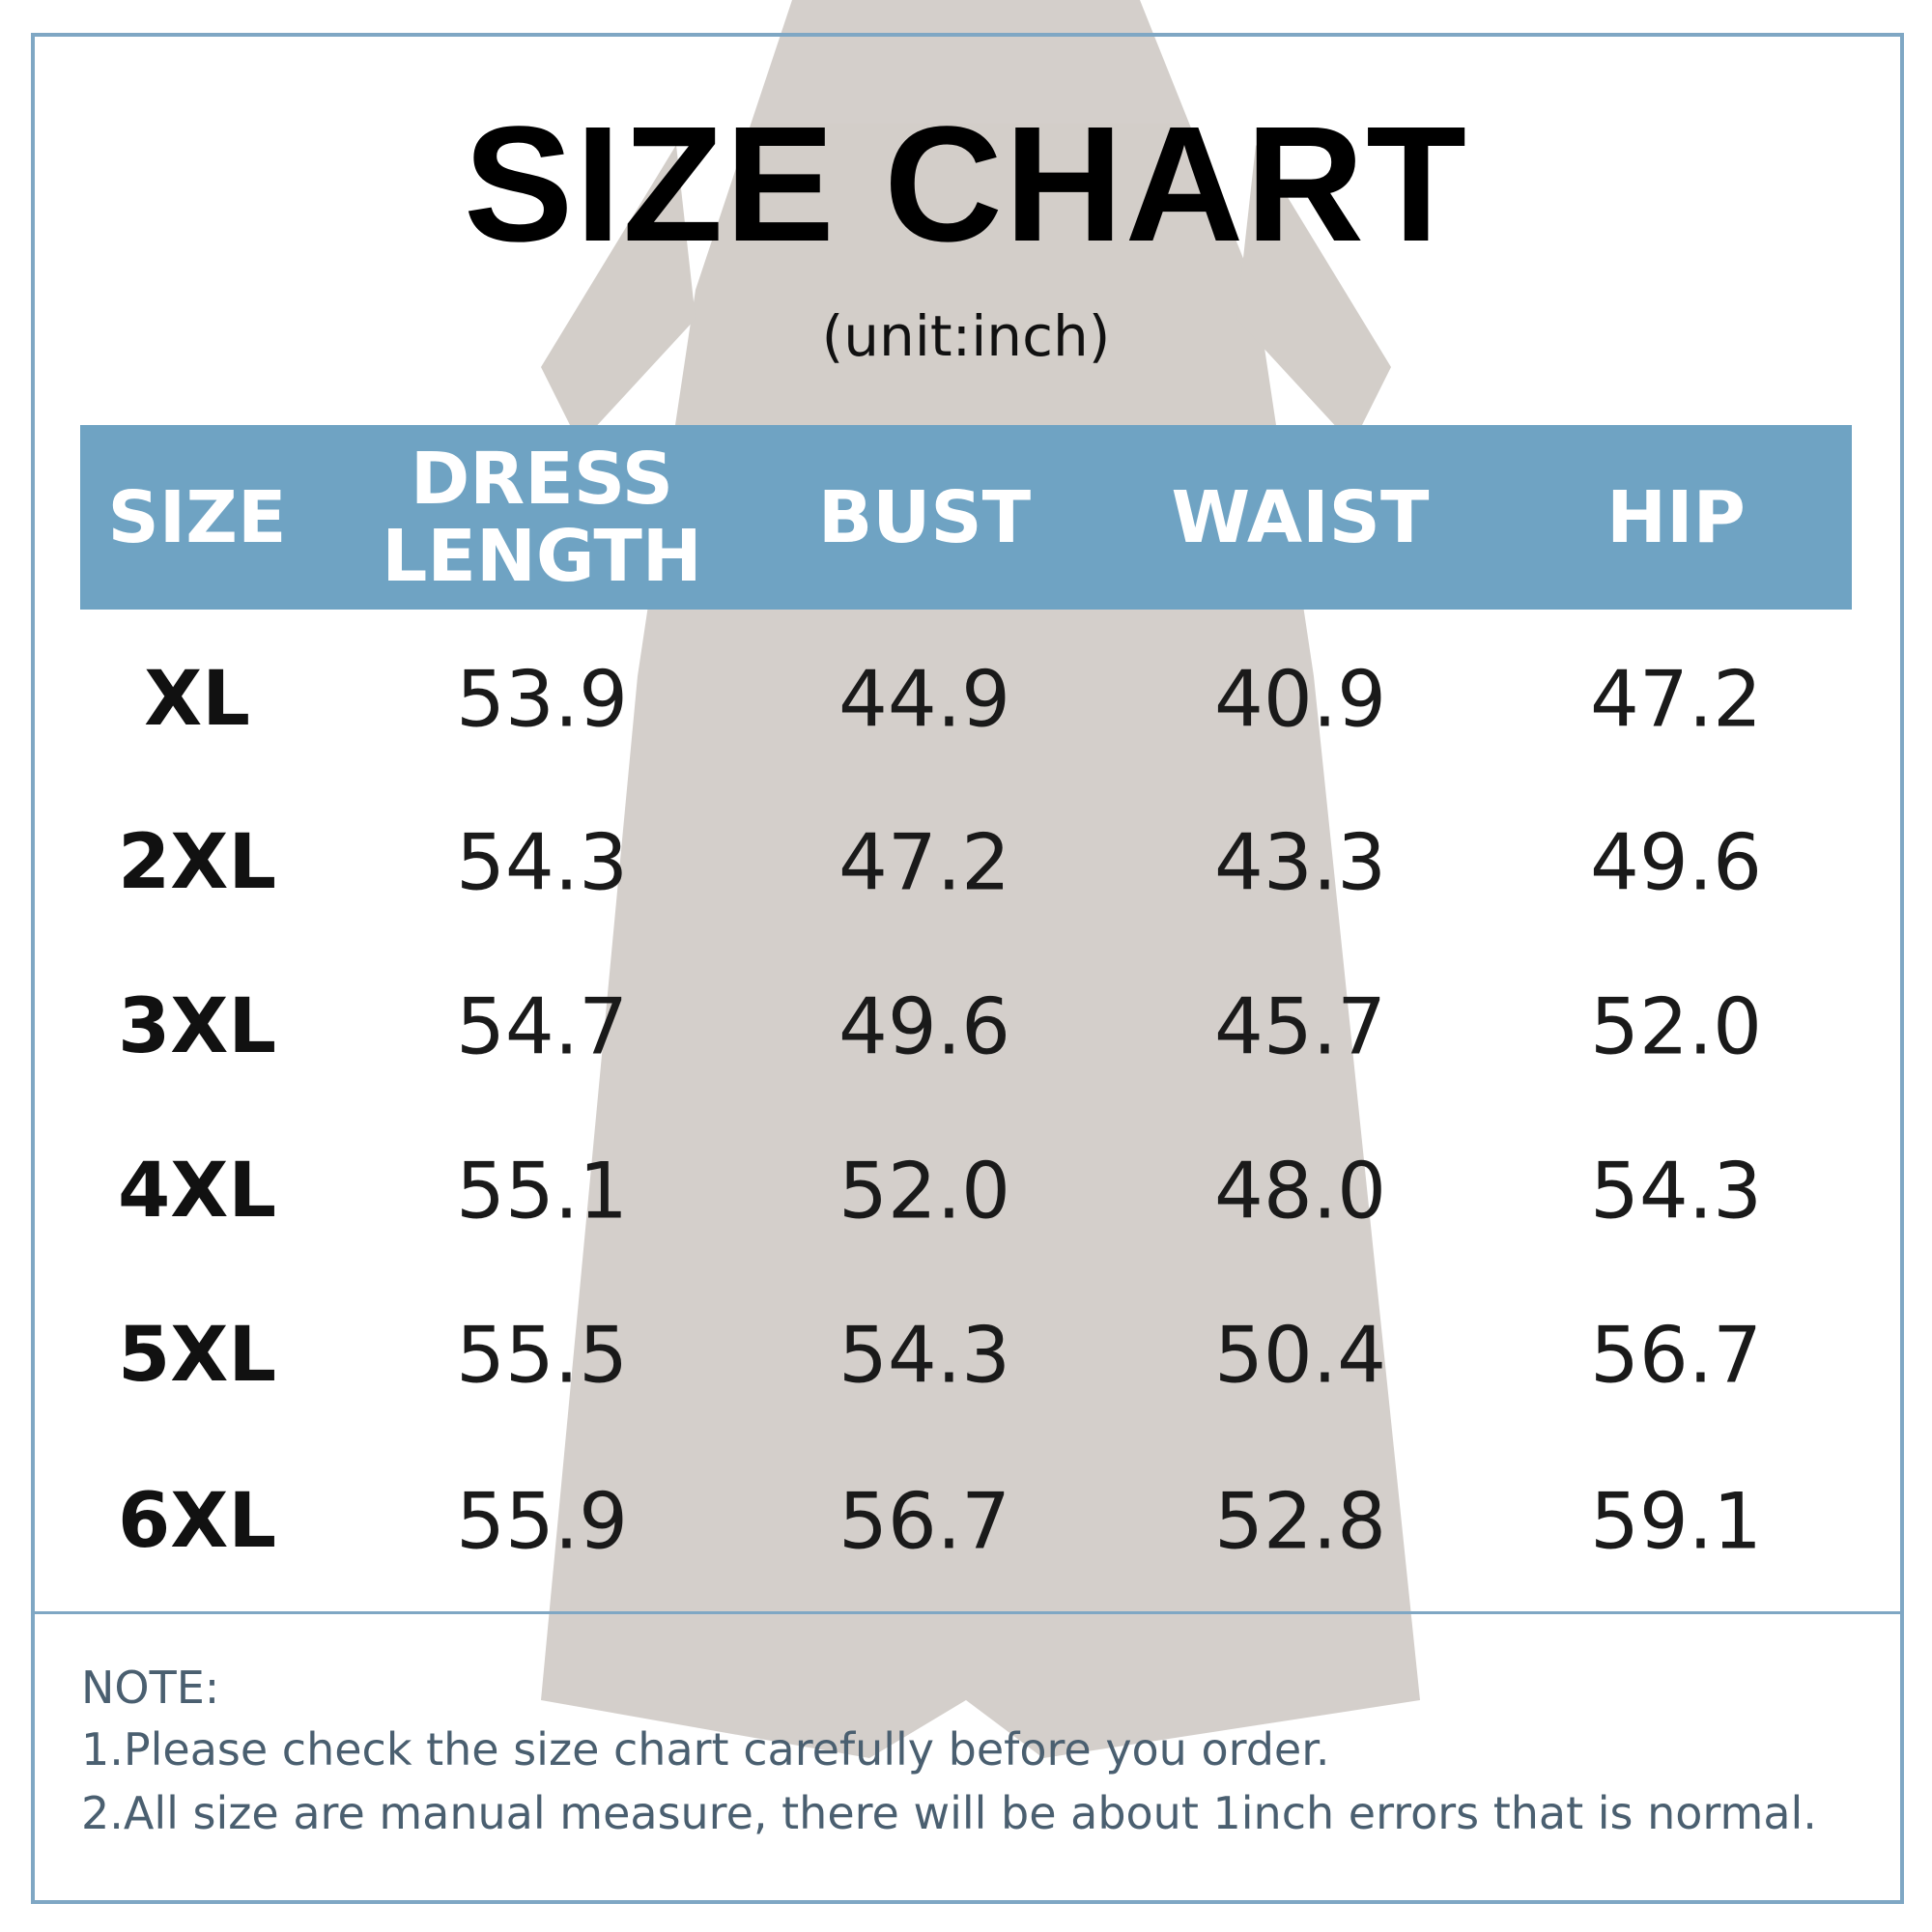 The height and width of the screenshot is (1932, 1932). What do you see at coordinates (542, 556) in the screenshot?
I see `column-header-line: LENGTH` at bounding box center [542, 556].